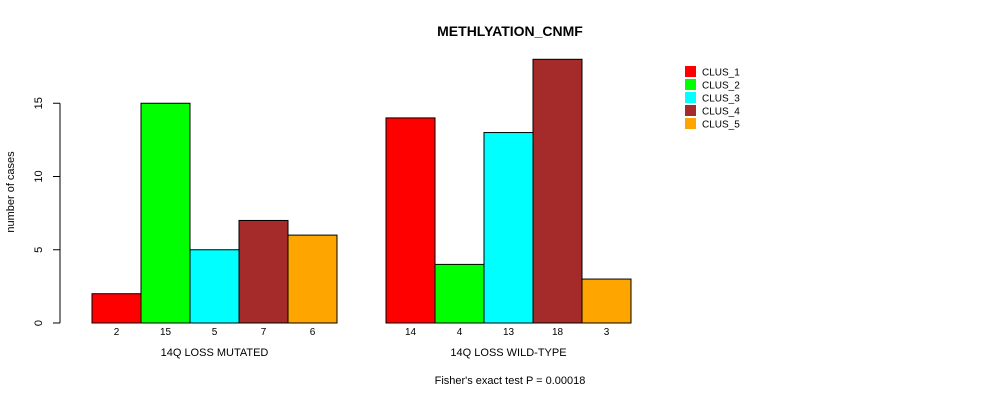  What do you see at coordinates (215, 353) in the screenshot?
I see `group-label: 14Q LOSS MUTATED` at bounding box center [215, 353].